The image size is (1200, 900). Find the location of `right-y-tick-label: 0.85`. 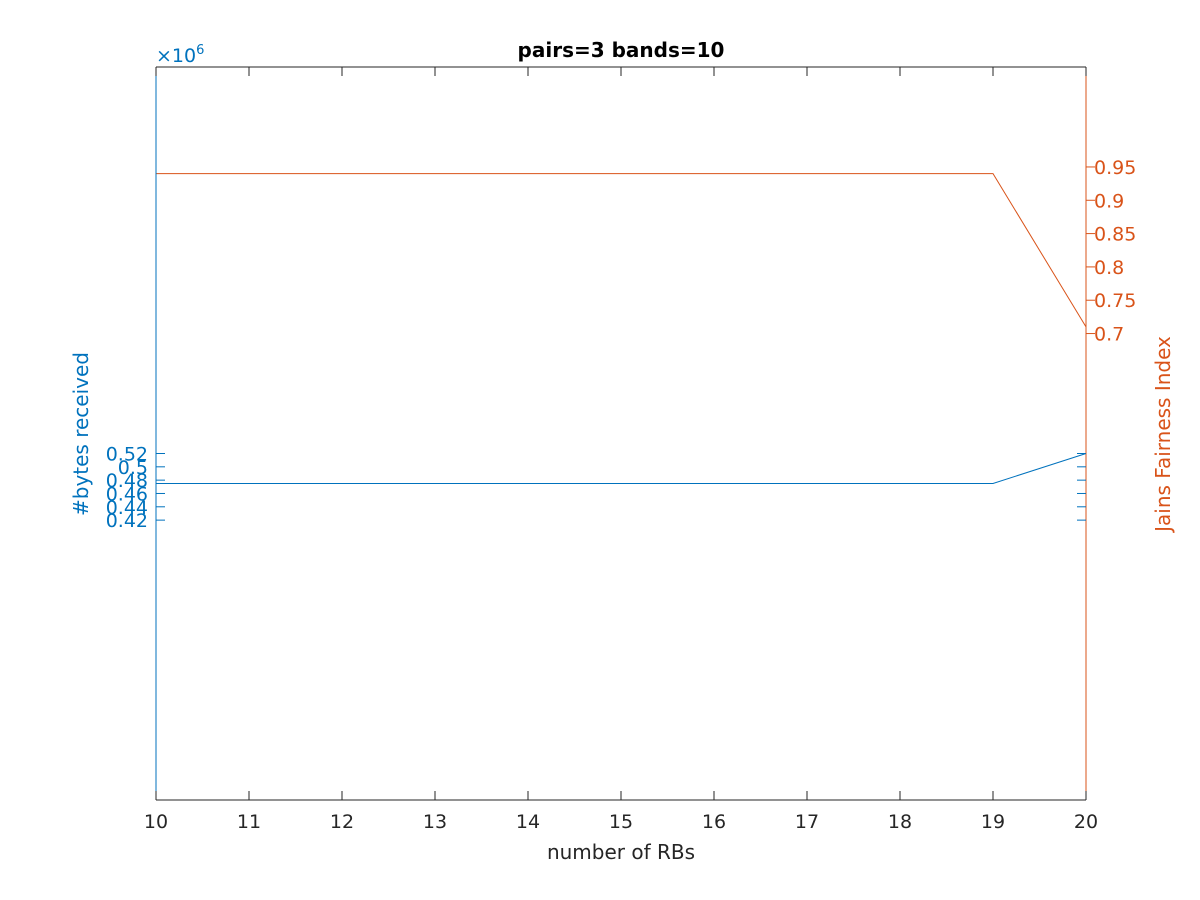

right-y-tick-label: 0.85 is located at coordinates (1115, 235).